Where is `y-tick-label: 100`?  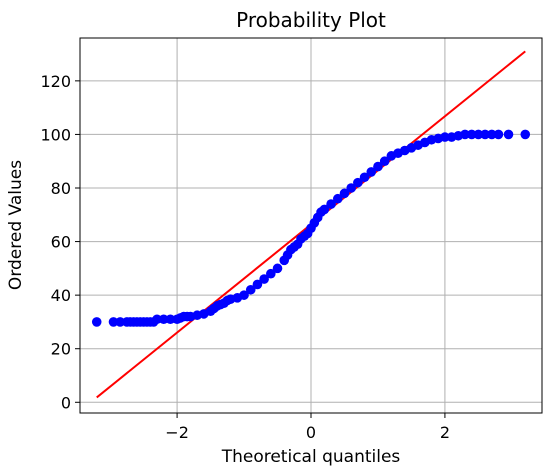
y-tick-label: 100 is located at coordinates (55, 134).